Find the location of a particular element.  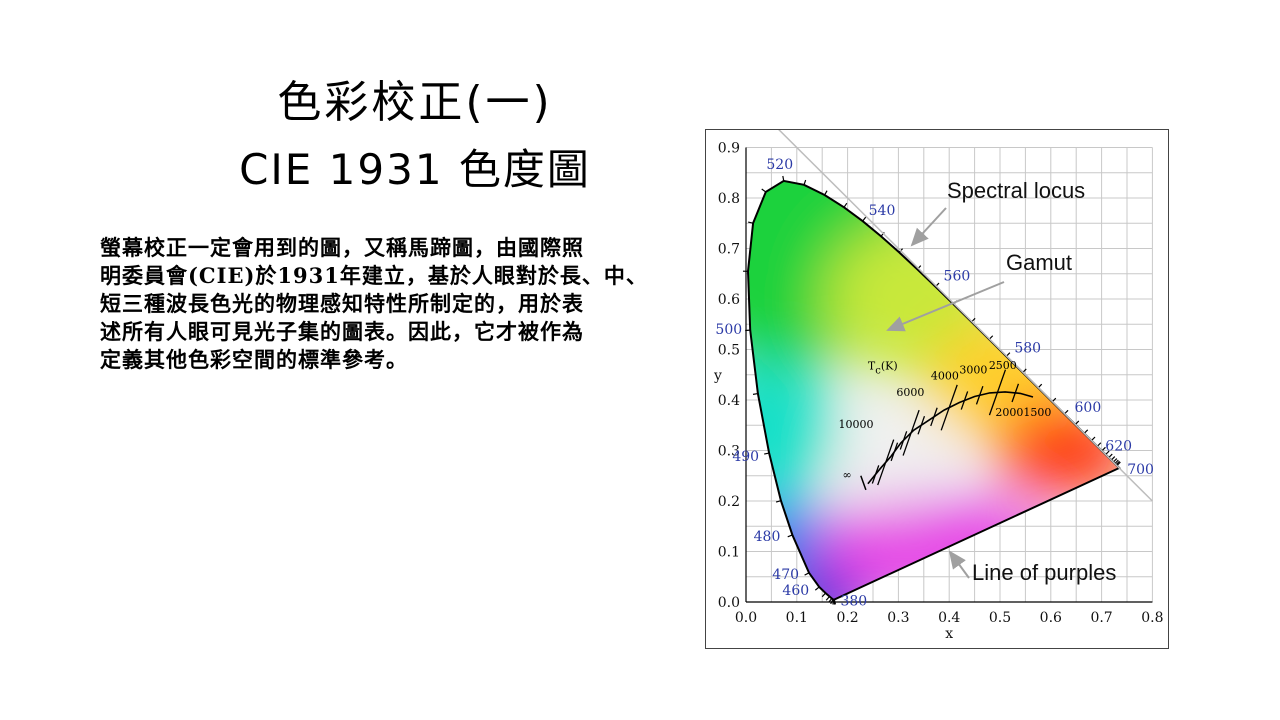

infinity-tick is located at coordinates (863, 483).